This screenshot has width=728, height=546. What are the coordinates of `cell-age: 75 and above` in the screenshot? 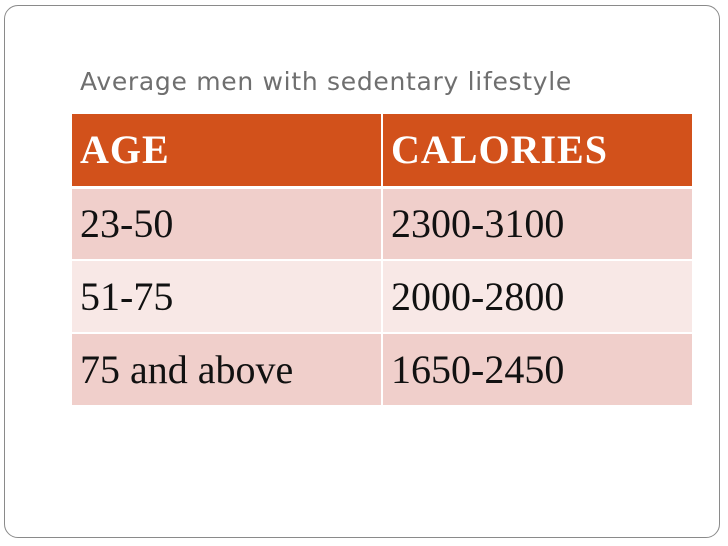 It's located at (227, 370).